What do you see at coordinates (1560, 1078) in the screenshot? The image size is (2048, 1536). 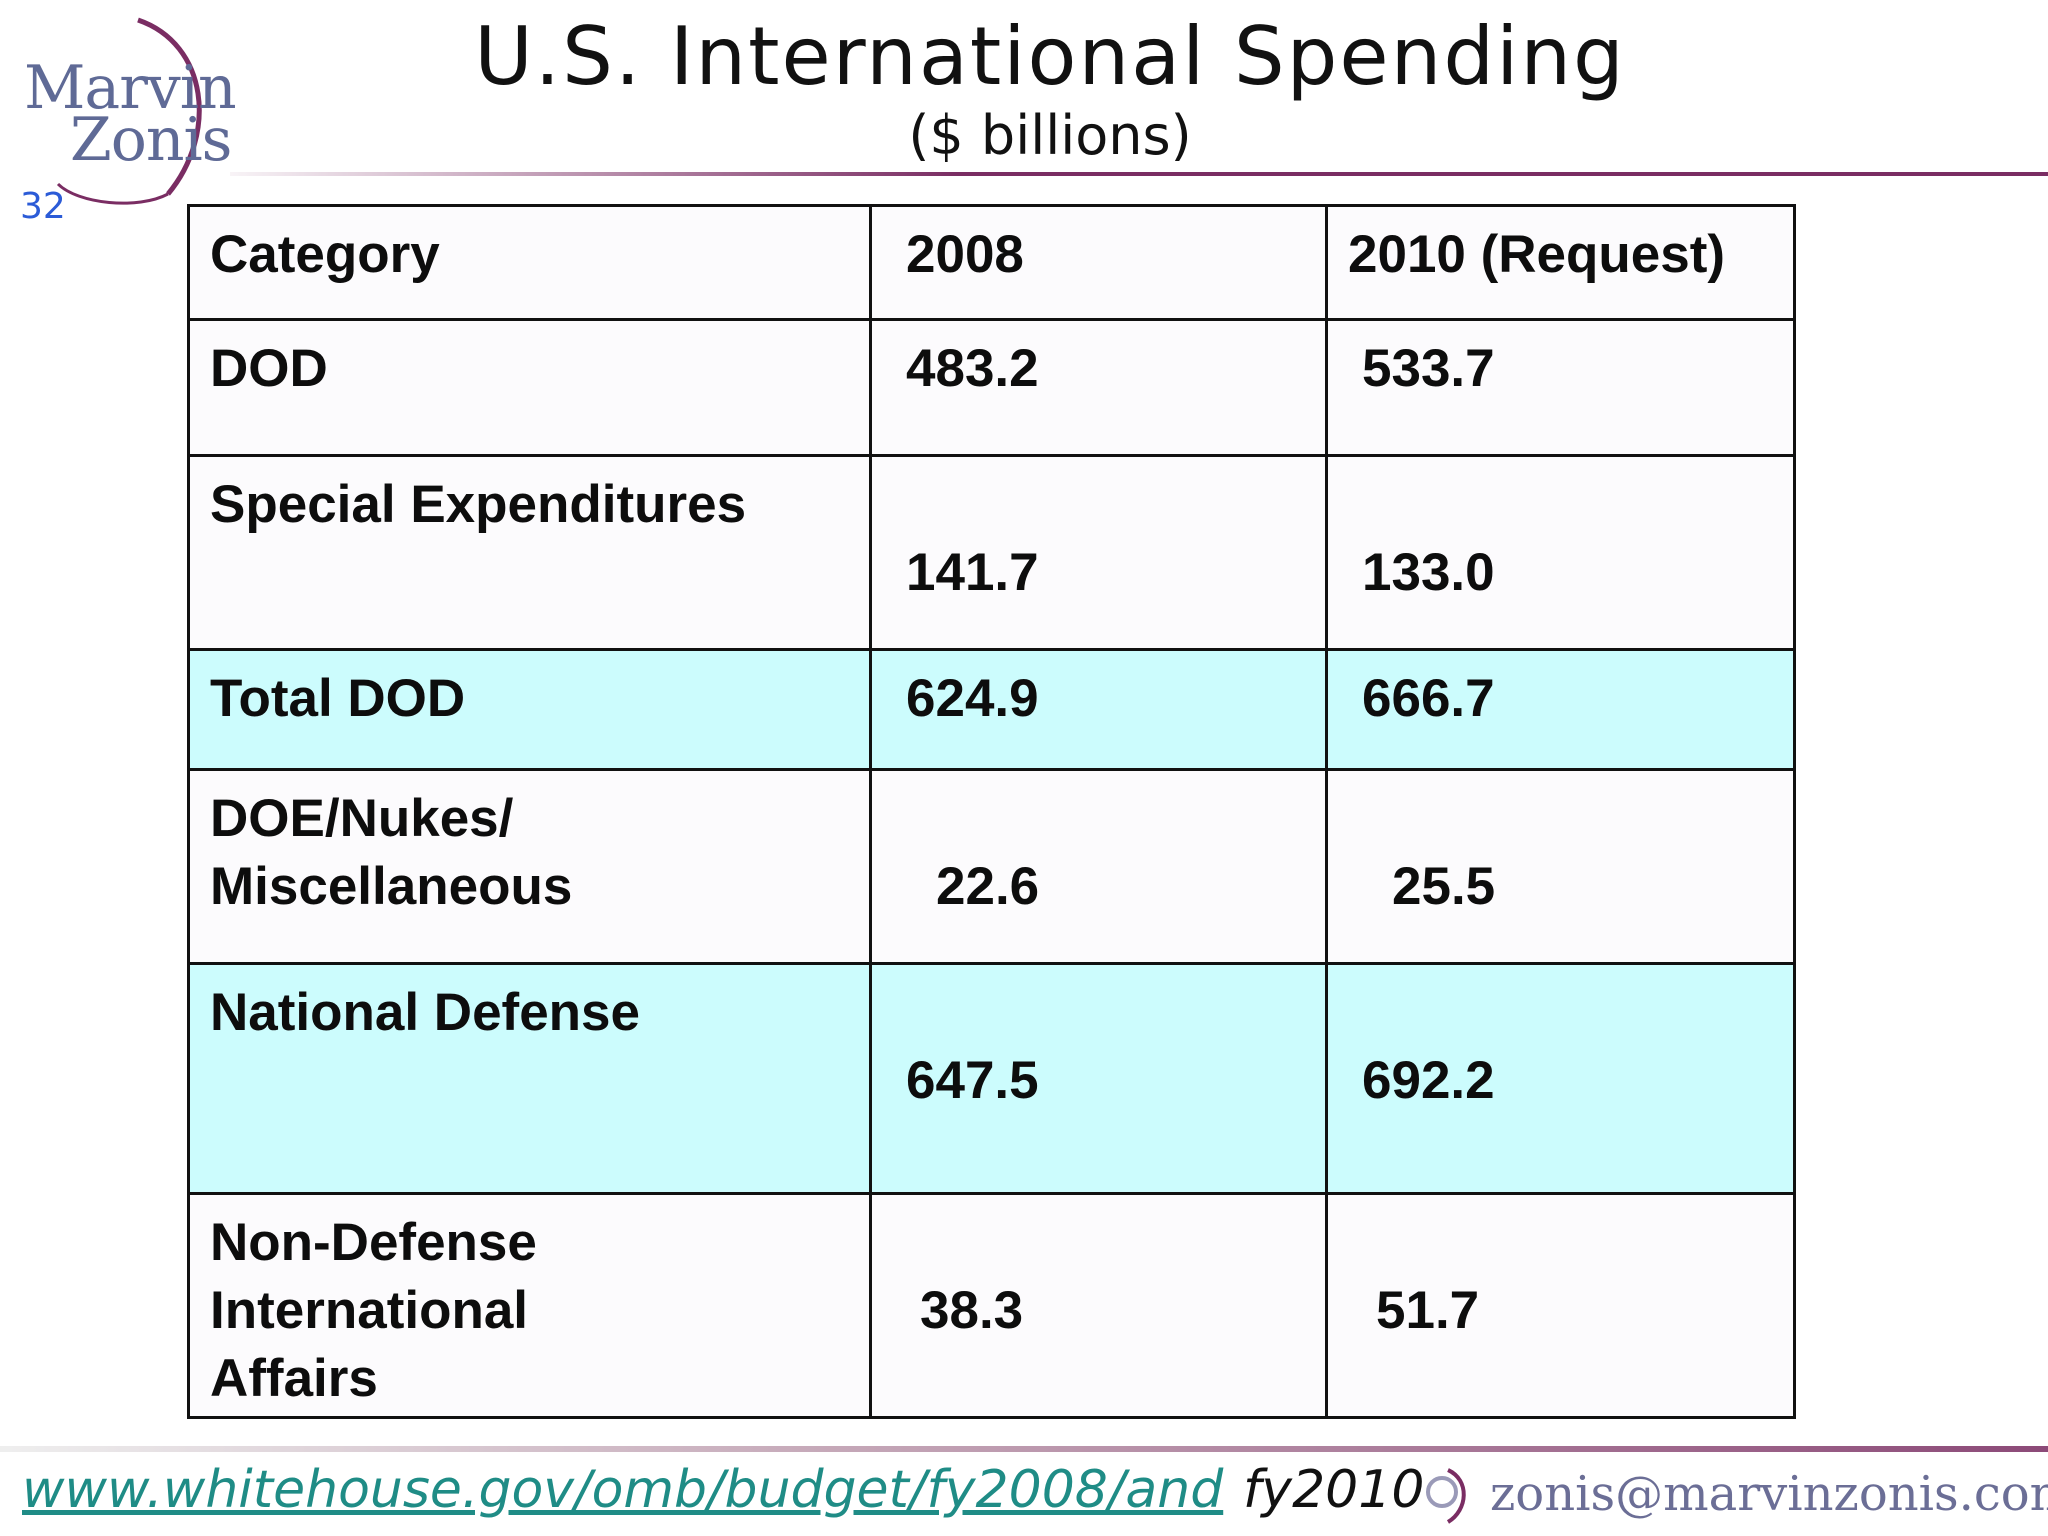 I see `row-value-2010: 692.2` at bounding box center [1560, 1078].